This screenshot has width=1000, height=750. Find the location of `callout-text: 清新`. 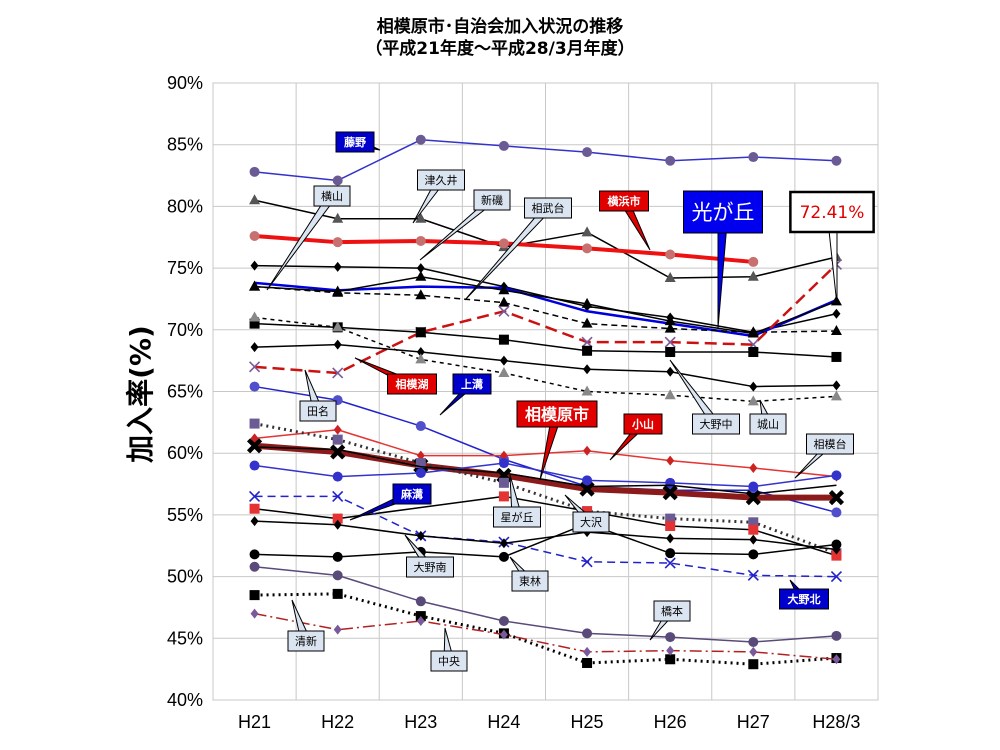

callout-text: 清新 is located at coordinates (306, 641).